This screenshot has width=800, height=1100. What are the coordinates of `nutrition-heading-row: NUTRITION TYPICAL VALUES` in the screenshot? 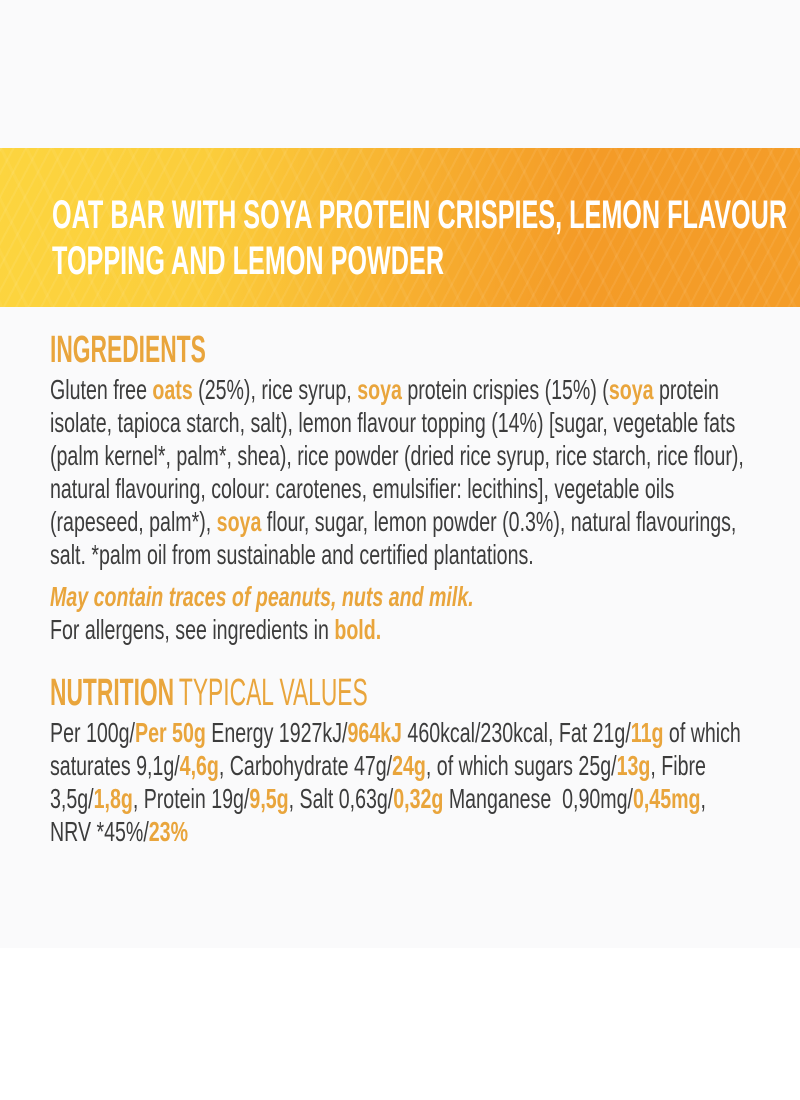 It's located at (400, 693).